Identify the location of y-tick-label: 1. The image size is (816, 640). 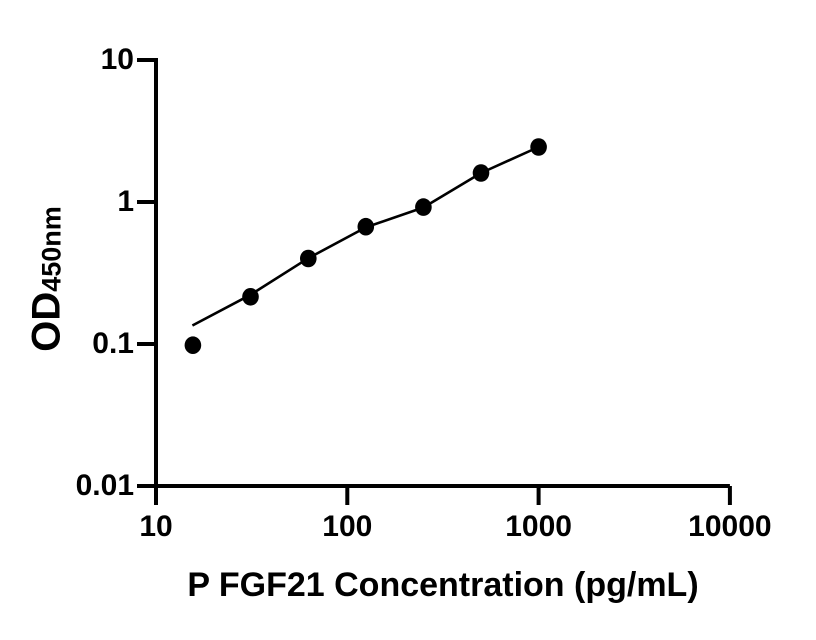
(125, 201).